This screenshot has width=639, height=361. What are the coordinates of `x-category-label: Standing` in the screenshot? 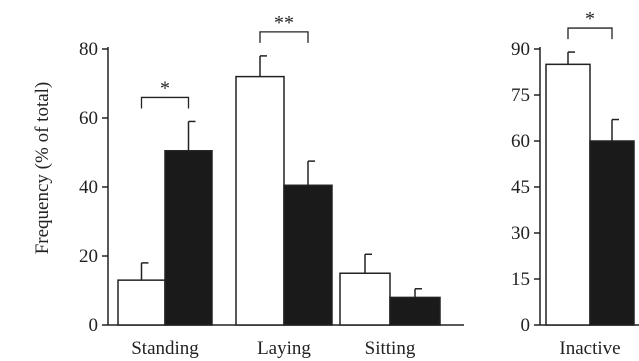 It's located at (165, 348).